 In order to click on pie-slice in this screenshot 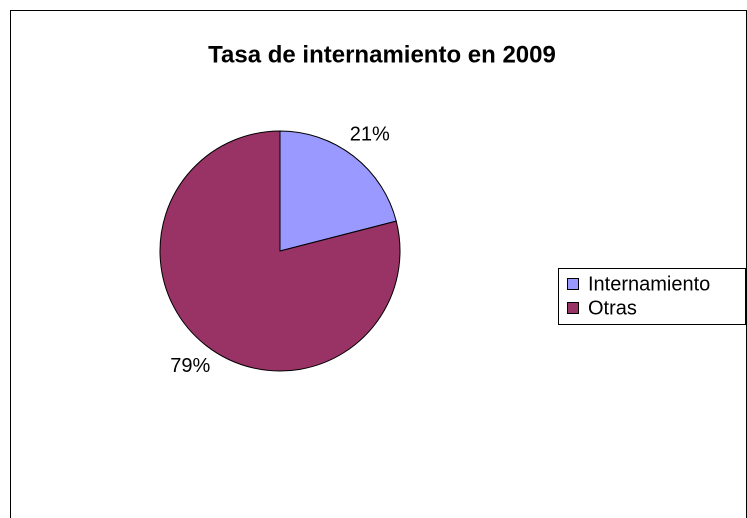, I will do `click(338, 191)`.